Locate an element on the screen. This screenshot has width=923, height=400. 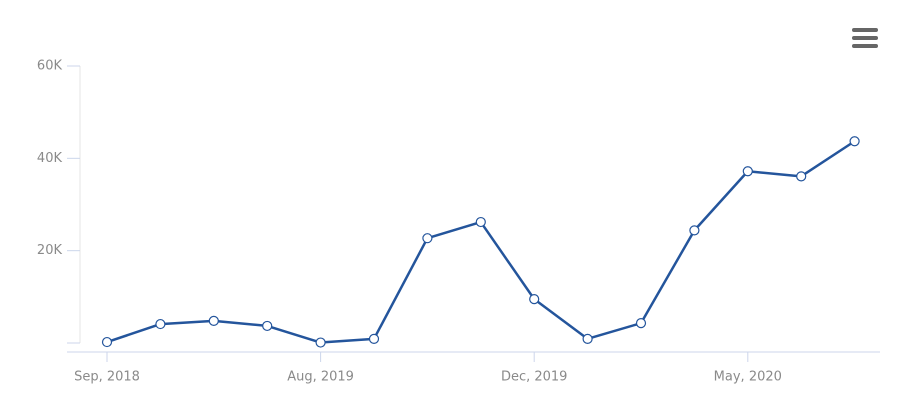
y-tick-label: 20K is located at coordinates (50, 250).